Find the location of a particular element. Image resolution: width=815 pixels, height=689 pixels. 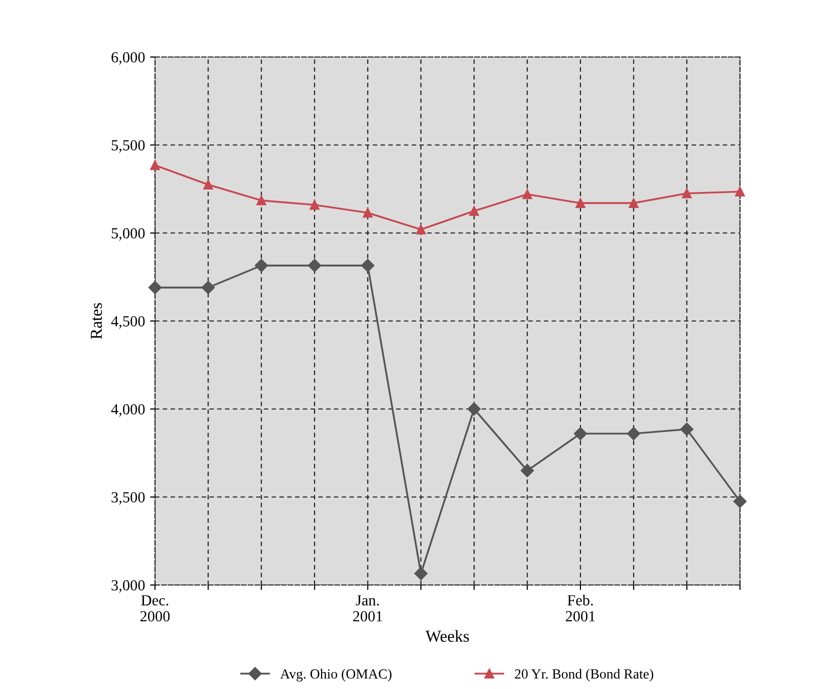

y-tick-label: 3,500 is located at coordinates (128, 498).